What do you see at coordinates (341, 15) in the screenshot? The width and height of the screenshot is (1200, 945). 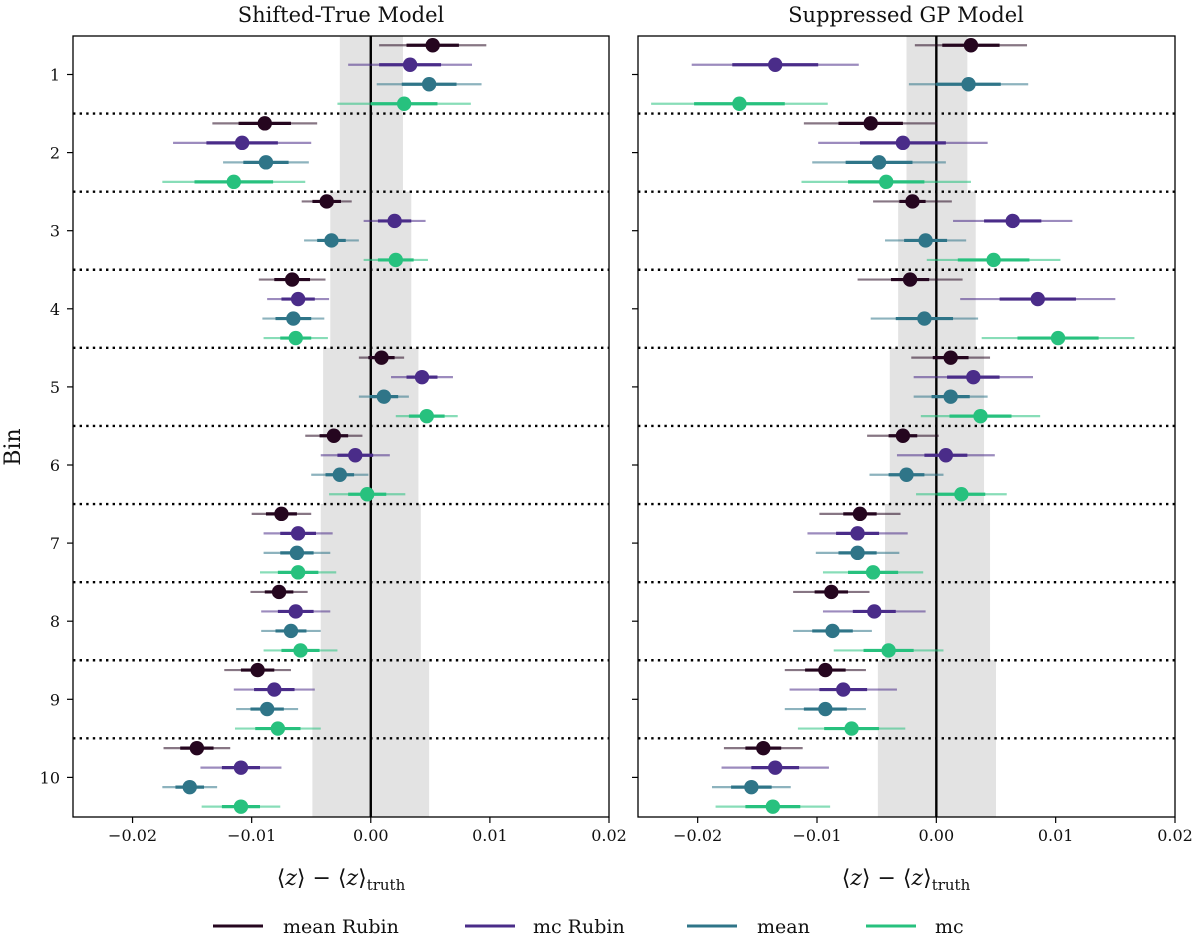 I see `panel-title: Shifted-True Model` at bounding box center [341, 15].